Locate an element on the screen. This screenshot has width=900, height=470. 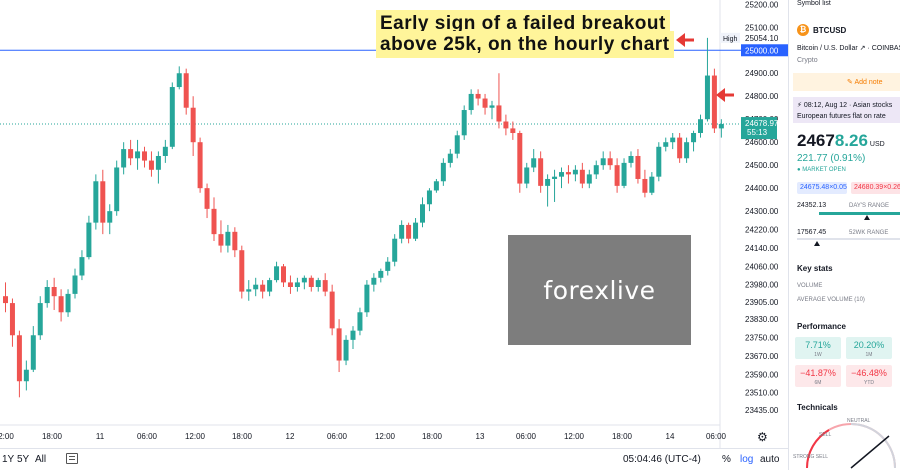
perf-1w: 7.71% 1W is located at coordinates (818, 348).